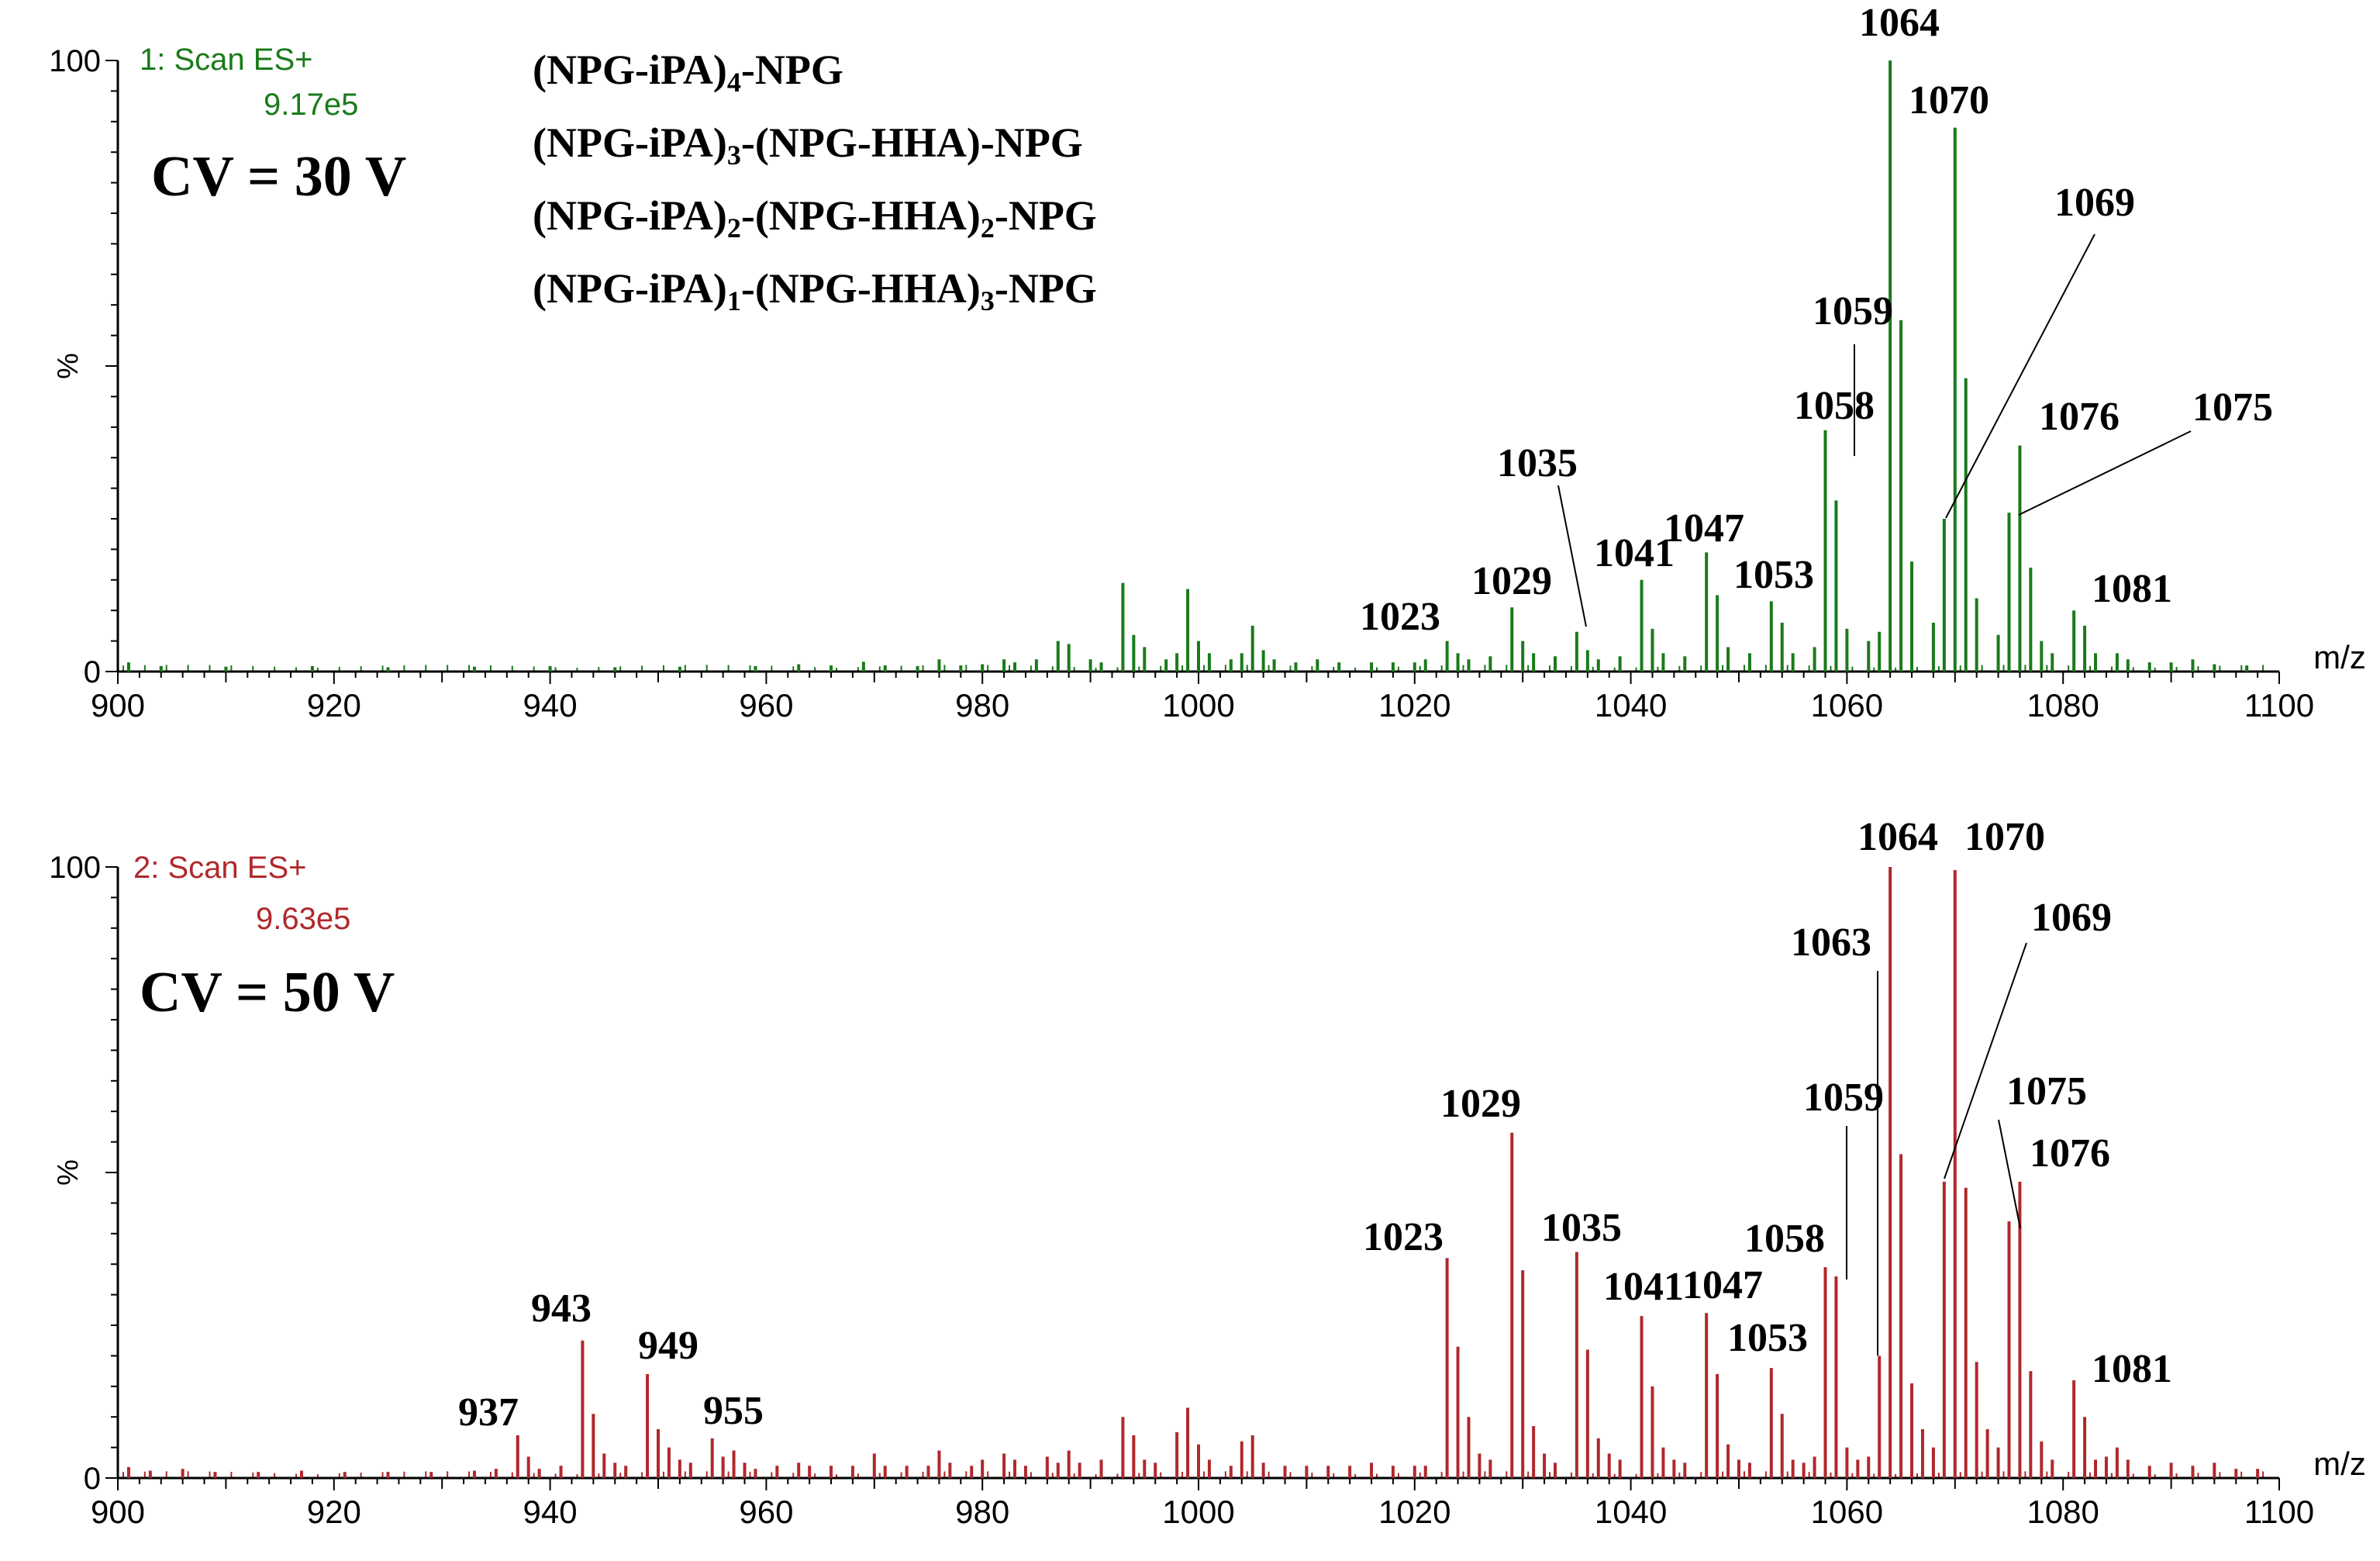 This screenshot has width=2380, height=1561. I want to click on peak-label-937: 937, so click(489, 1412).